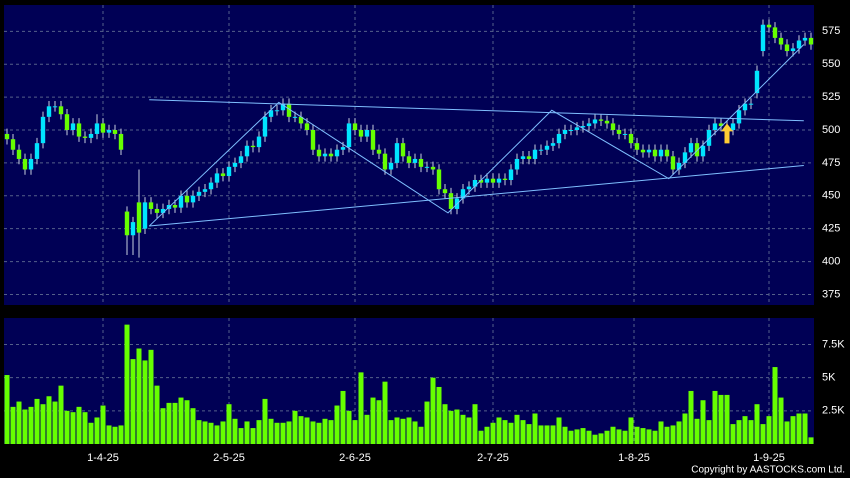 The height and width of the screenshot is (478, 850). Describe the element at coordinates (831, 130) in the screenshot. I see `y-tick-label: 500` at that location.